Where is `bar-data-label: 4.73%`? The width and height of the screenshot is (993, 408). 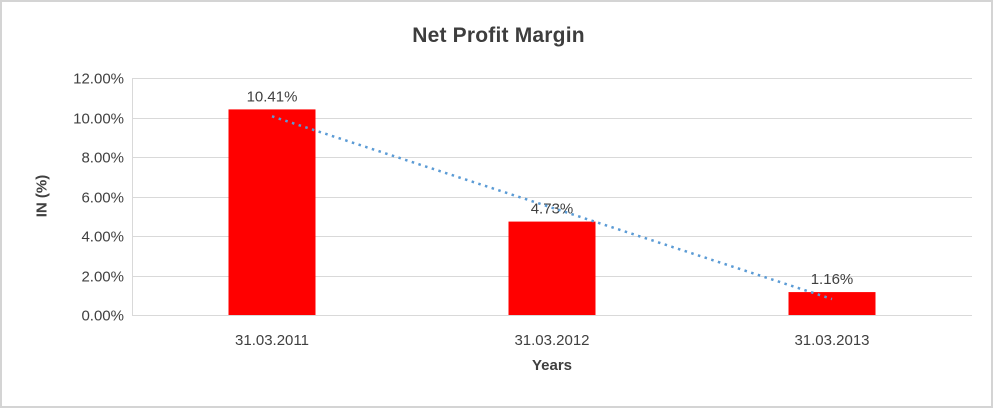 bar-data-label: 4.73% is located at coordinates (552, 209).